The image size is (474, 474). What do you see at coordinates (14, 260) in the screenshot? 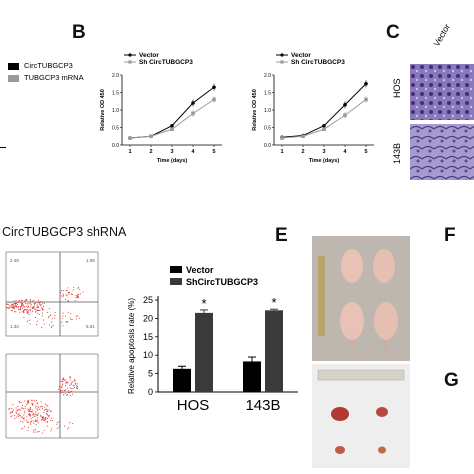
I see `quadrant-value: 2.49` at bounding box center [14, 260].